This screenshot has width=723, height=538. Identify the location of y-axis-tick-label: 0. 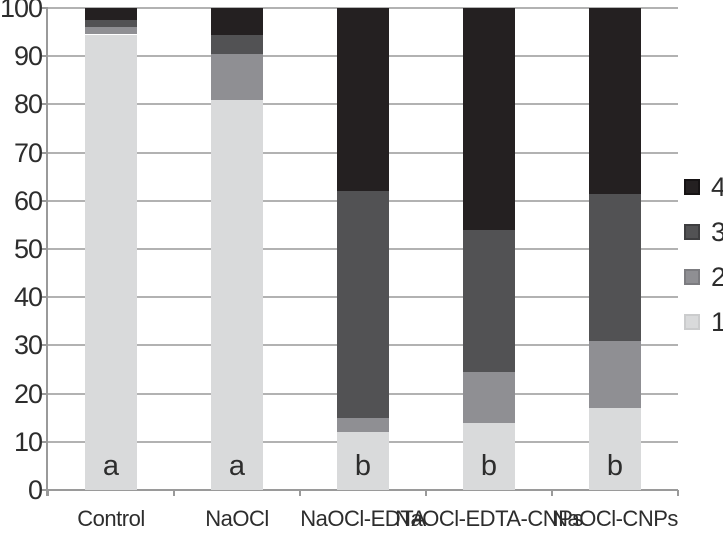
(35, 490).